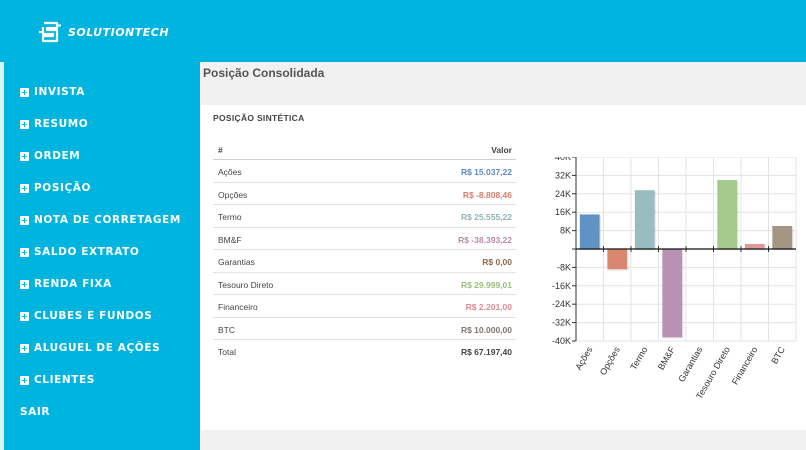 The height and width of the screenshot is (450, 806). Describe the element at coordinates (563, 194) in the screenshot. I see `y-tick-label: 24K` at that location.